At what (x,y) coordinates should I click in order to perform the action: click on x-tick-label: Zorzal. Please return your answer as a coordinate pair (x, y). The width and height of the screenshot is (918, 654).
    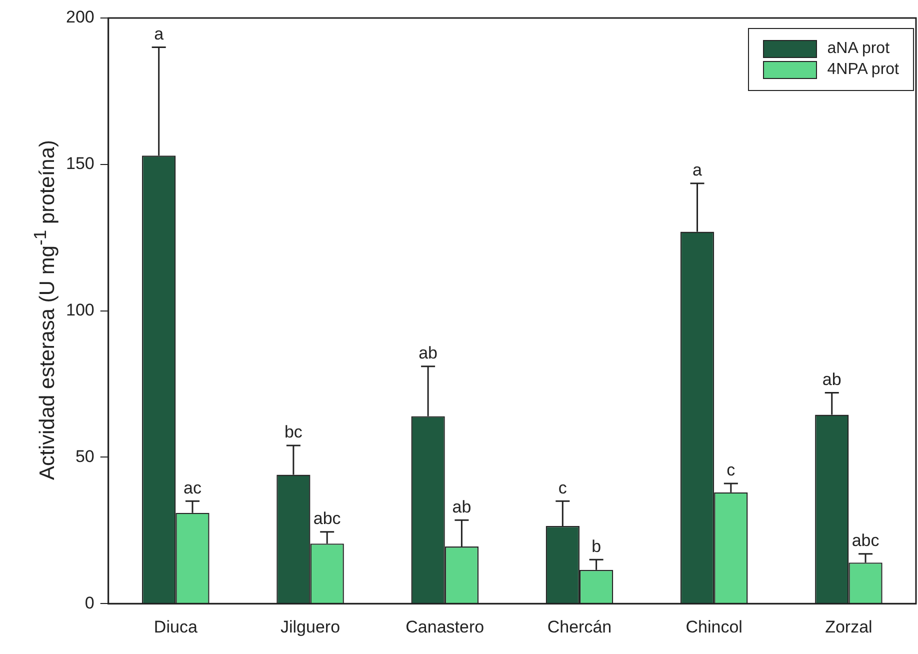
    Looking at the image, I should click on (848, 626).